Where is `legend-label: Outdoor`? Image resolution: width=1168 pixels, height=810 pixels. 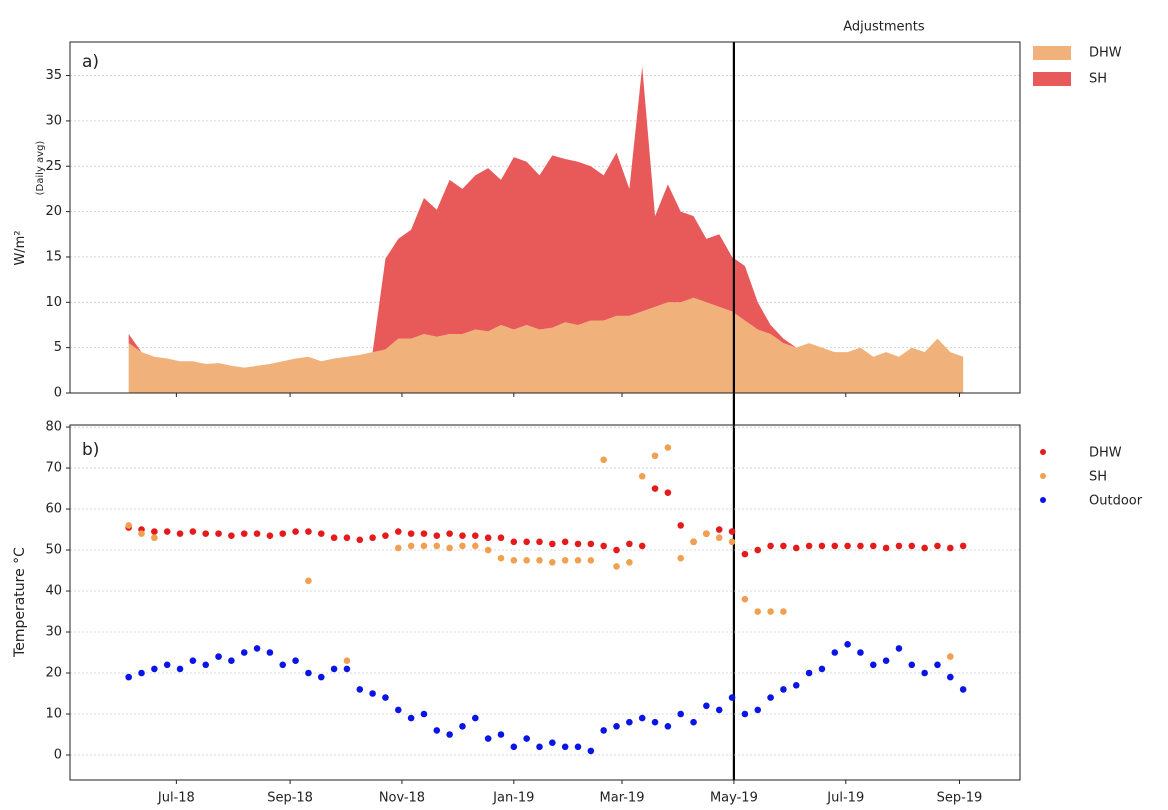
legend-label: Outdoor is located at coordinates (1116, 501).